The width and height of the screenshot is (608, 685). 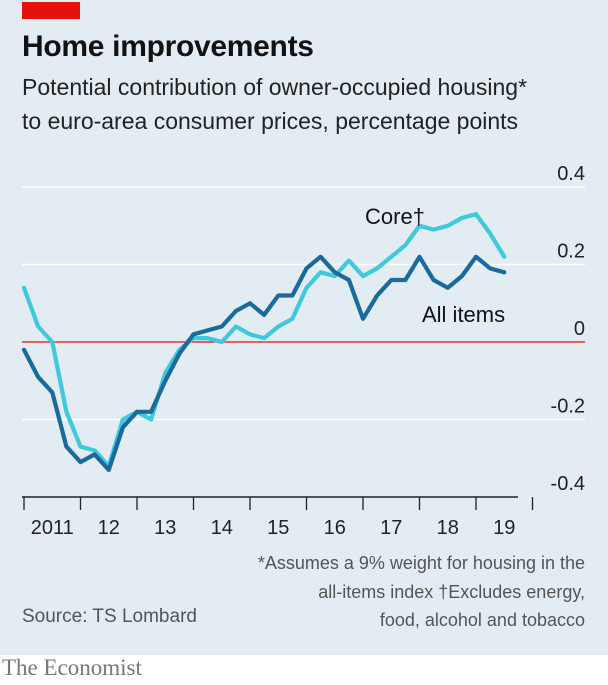 I want to click on x-tick-label: 19, so click(x=504, y=528).